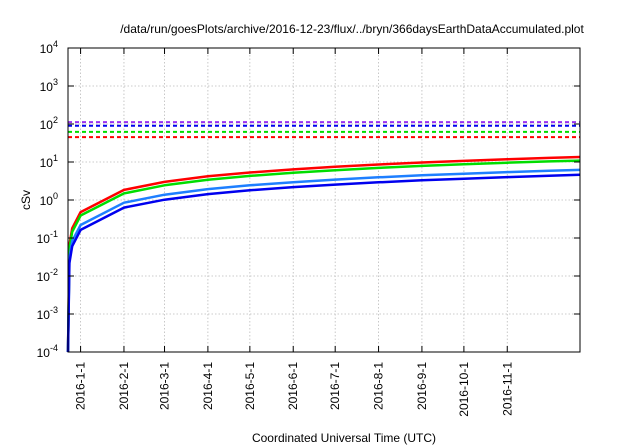 The width and height of the screenshot is (640, 448). What do you see at coordinates (324, 130) in the screenshot?
I see `threshold-lines` at bounding box center [324, 130].